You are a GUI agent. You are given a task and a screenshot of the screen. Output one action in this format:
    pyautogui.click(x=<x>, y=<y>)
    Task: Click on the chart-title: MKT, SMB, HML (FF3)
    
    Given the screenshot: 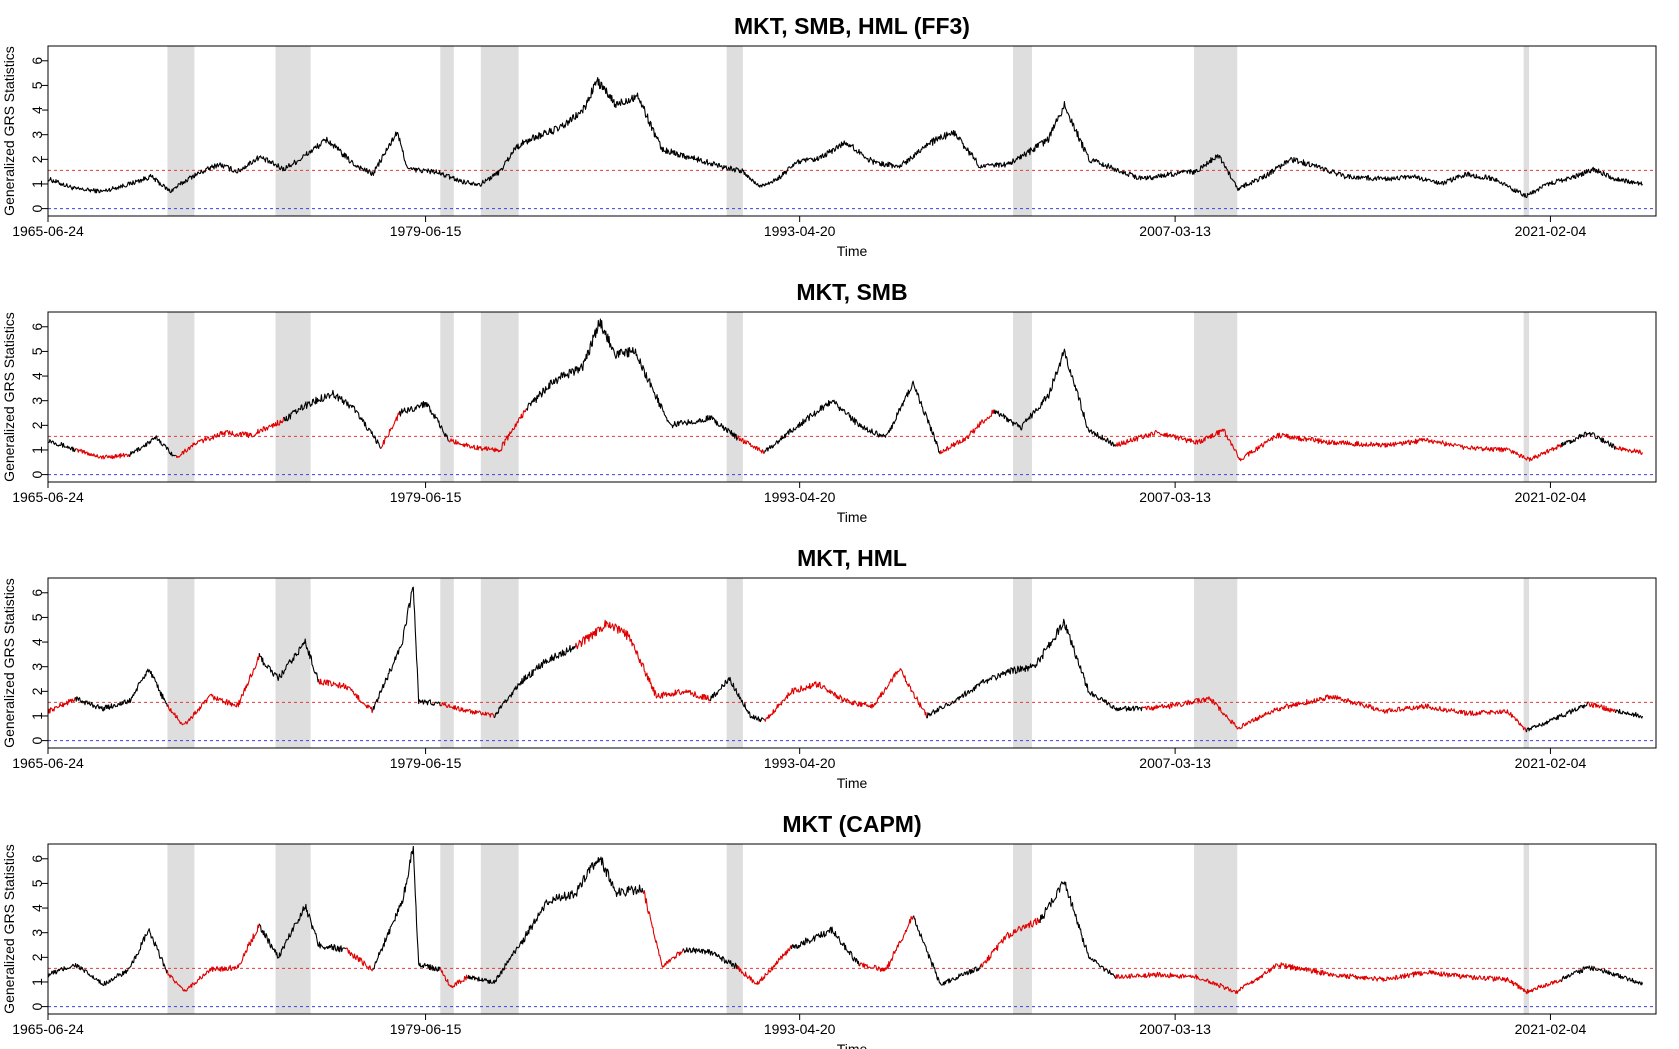 What is the action you would take?
    pyautogui.click(x=852, y=26)
    